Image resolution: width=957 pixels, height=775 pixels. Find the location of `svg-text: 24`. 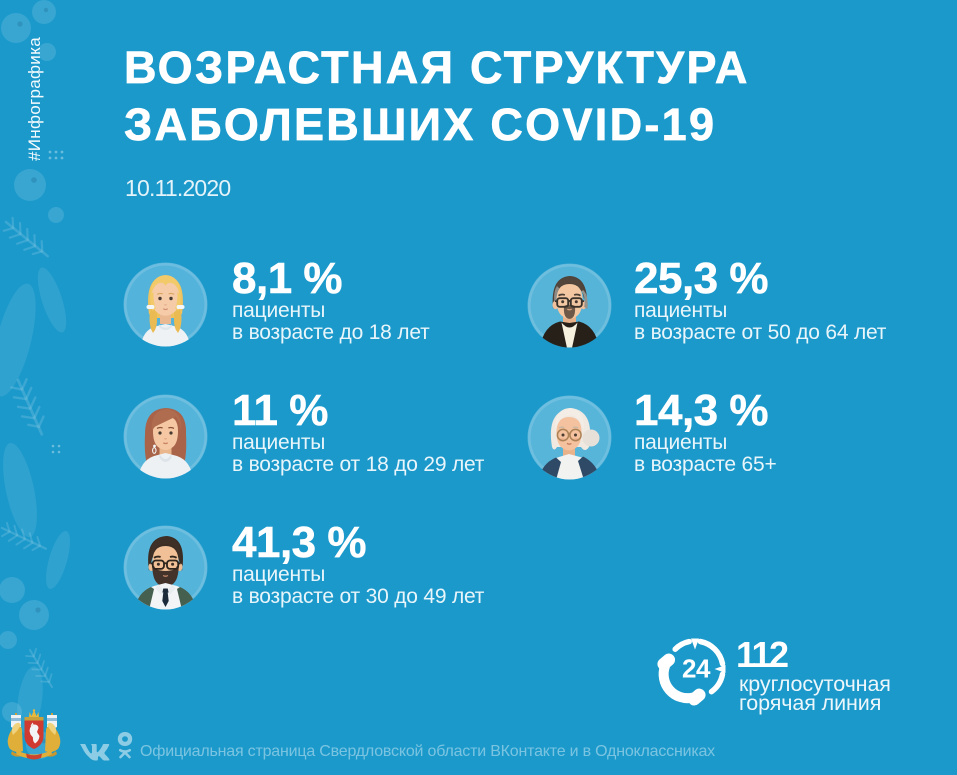

svg-text: 24 is located at coordinates (696, 669).